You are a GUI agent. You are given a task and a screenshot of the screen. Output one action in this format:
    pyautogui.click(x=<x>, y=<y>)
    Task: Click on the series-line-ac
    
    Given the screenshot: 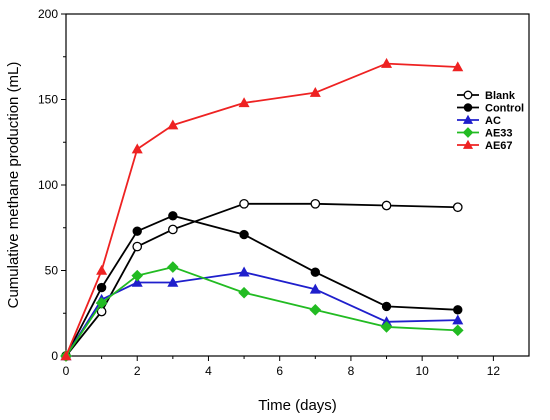 What is the action you would take?
    pyautogui.click(x=261, y=314)
    